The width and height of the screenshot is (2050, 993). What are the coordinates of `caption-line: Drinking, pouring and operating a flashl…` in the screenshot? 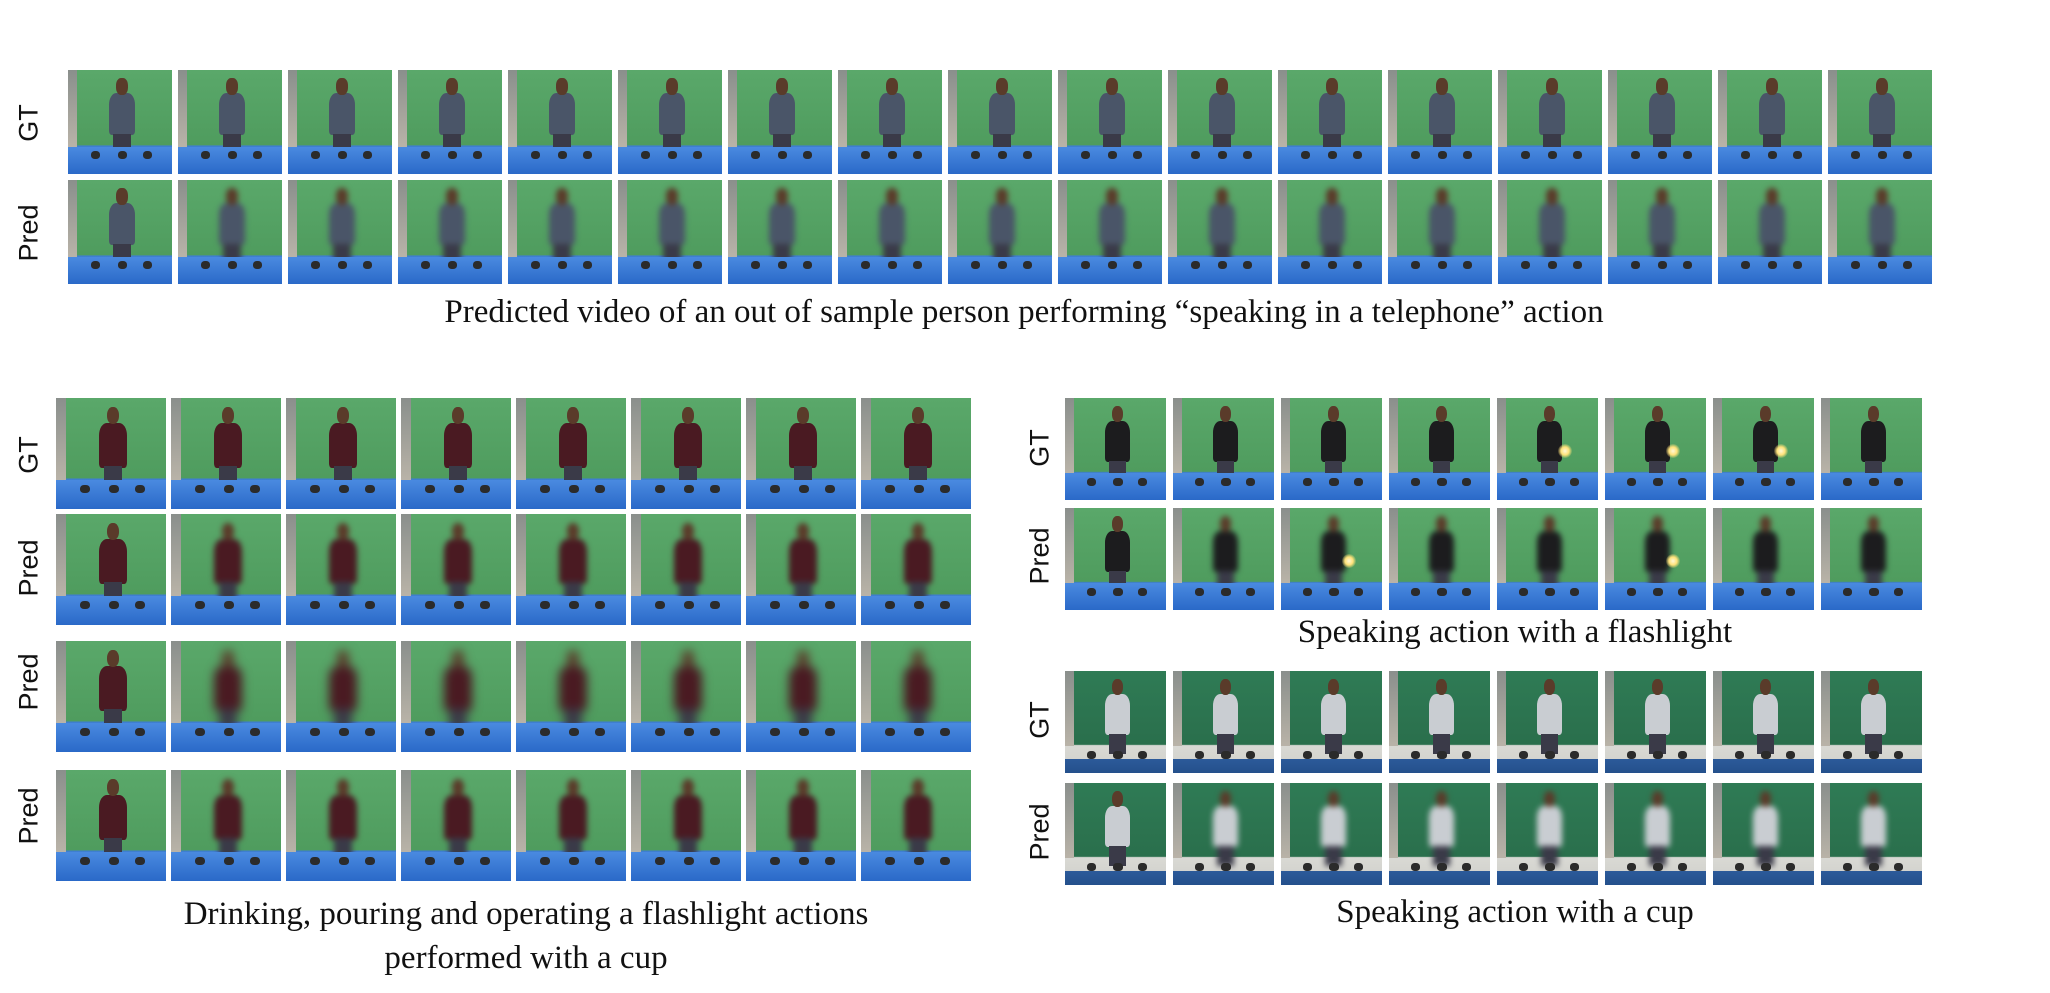 It's located at (526, 914).